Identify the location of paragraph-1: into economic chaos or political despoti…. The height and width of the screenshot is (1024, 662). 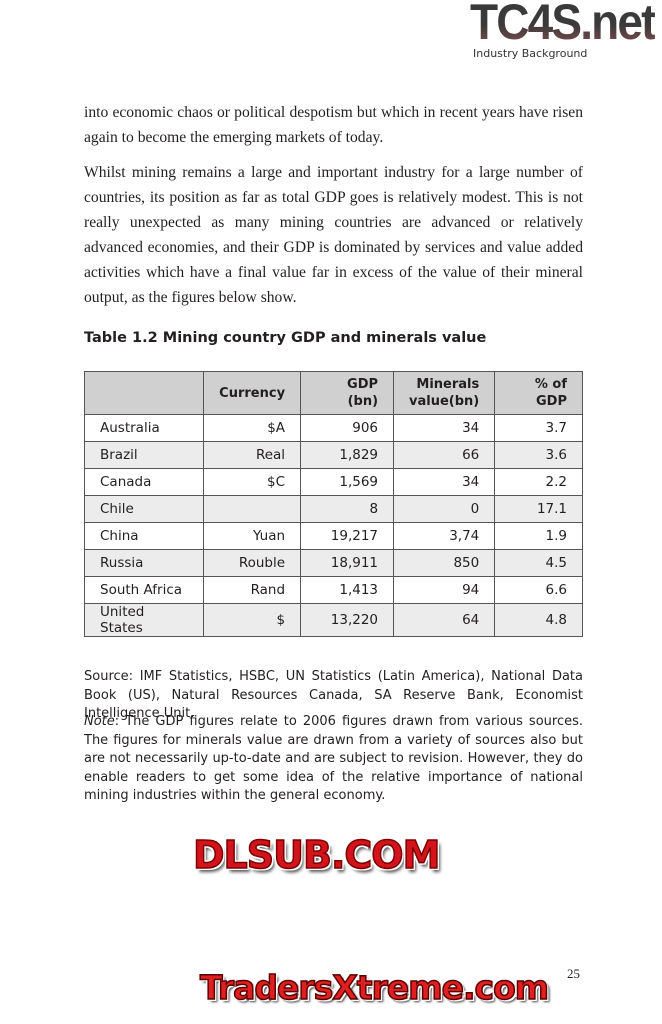
(333, 125).